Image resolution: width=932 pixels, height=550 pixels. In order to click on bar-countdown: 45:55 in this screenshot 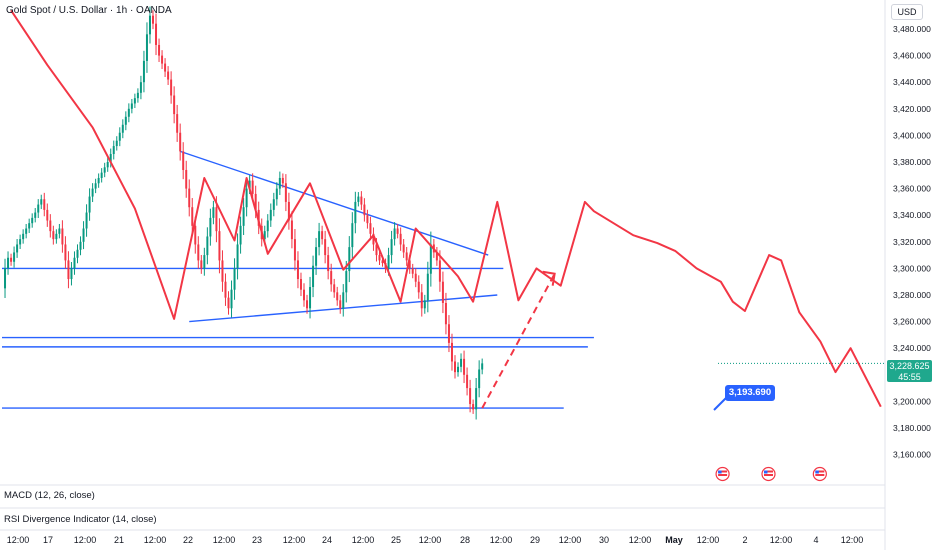, I will do `click(909, 377)`.